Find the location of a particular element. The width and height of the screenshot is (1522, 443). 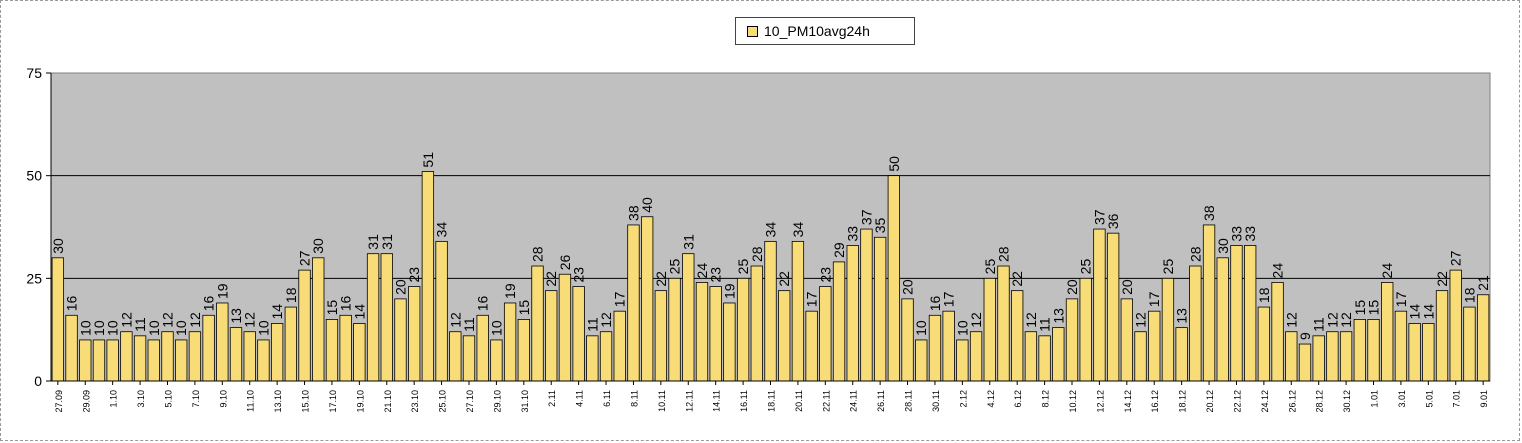

x-tick-label: 28.12 is located at coordinates (1320, 401).